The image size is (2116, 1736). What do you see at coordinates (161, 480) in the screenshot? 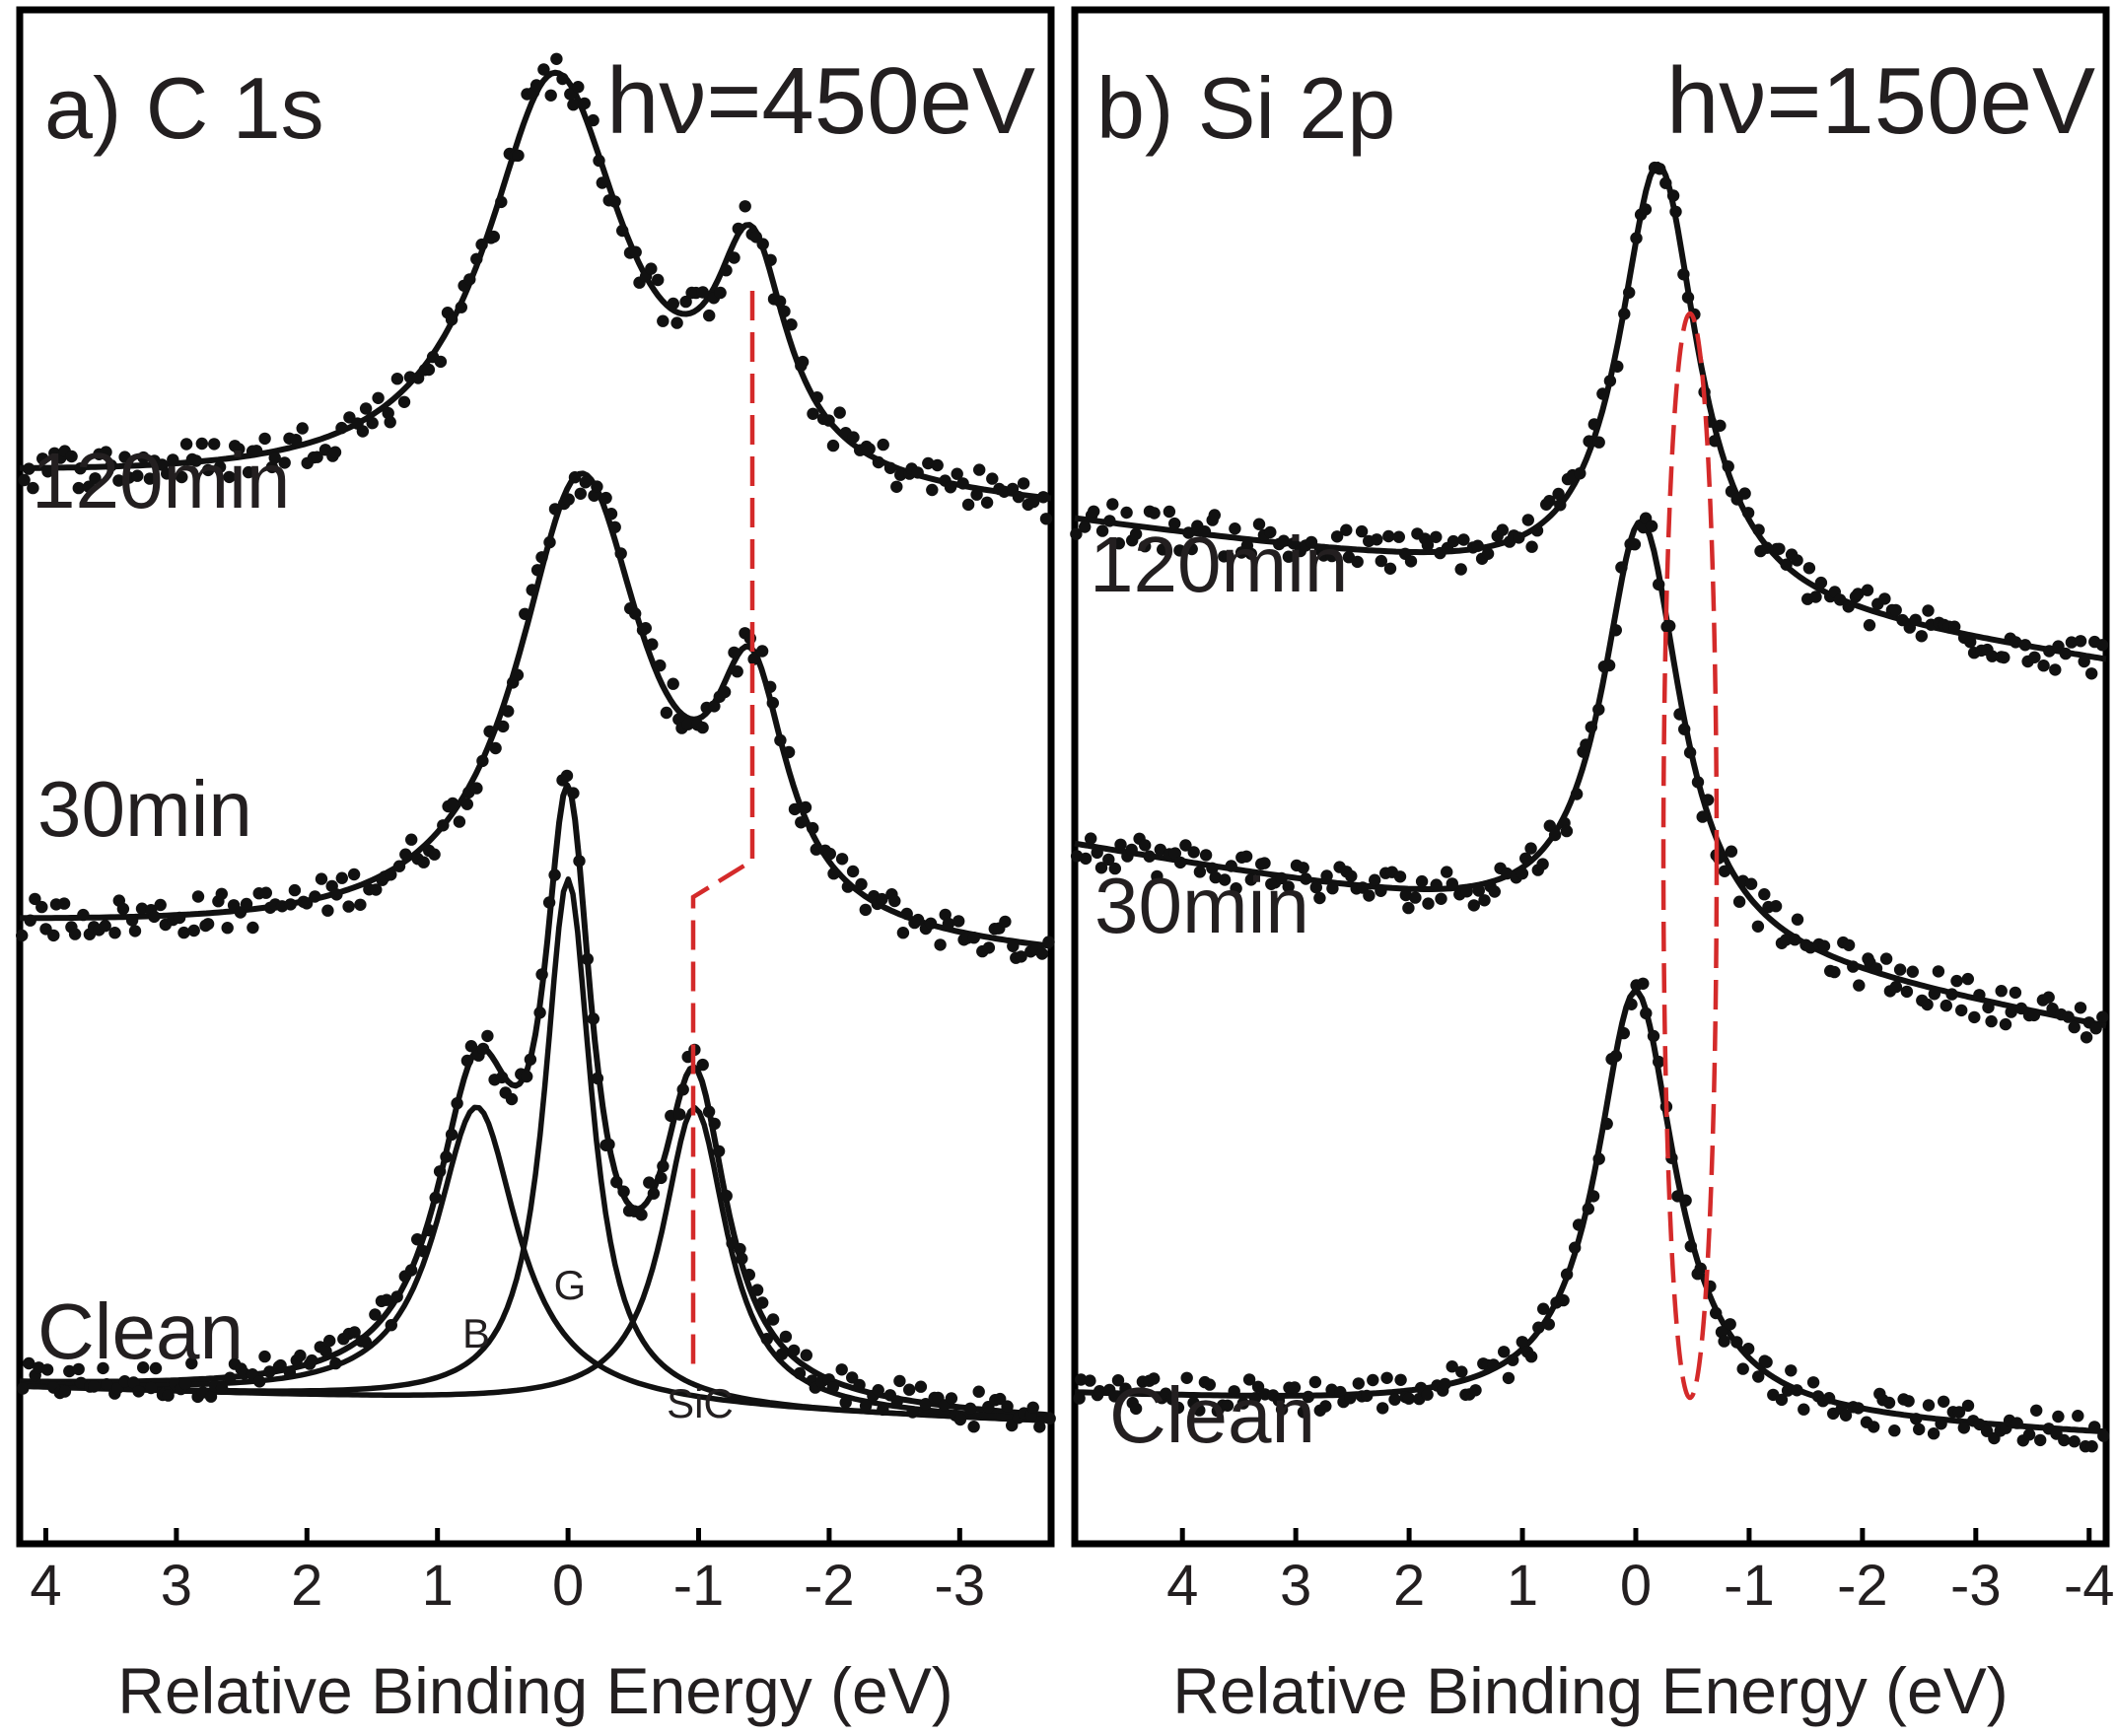
I see `panel-a-label-120min: 120min` at bounding box center [161, 480].